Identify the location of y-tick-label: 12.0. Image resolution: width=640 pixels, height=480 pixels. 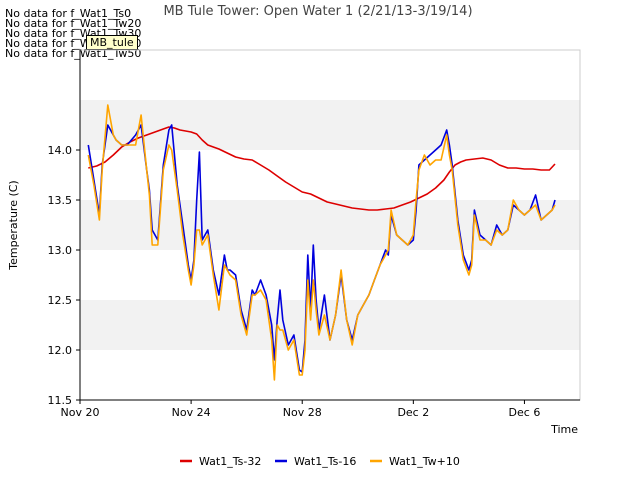
(60, 350).